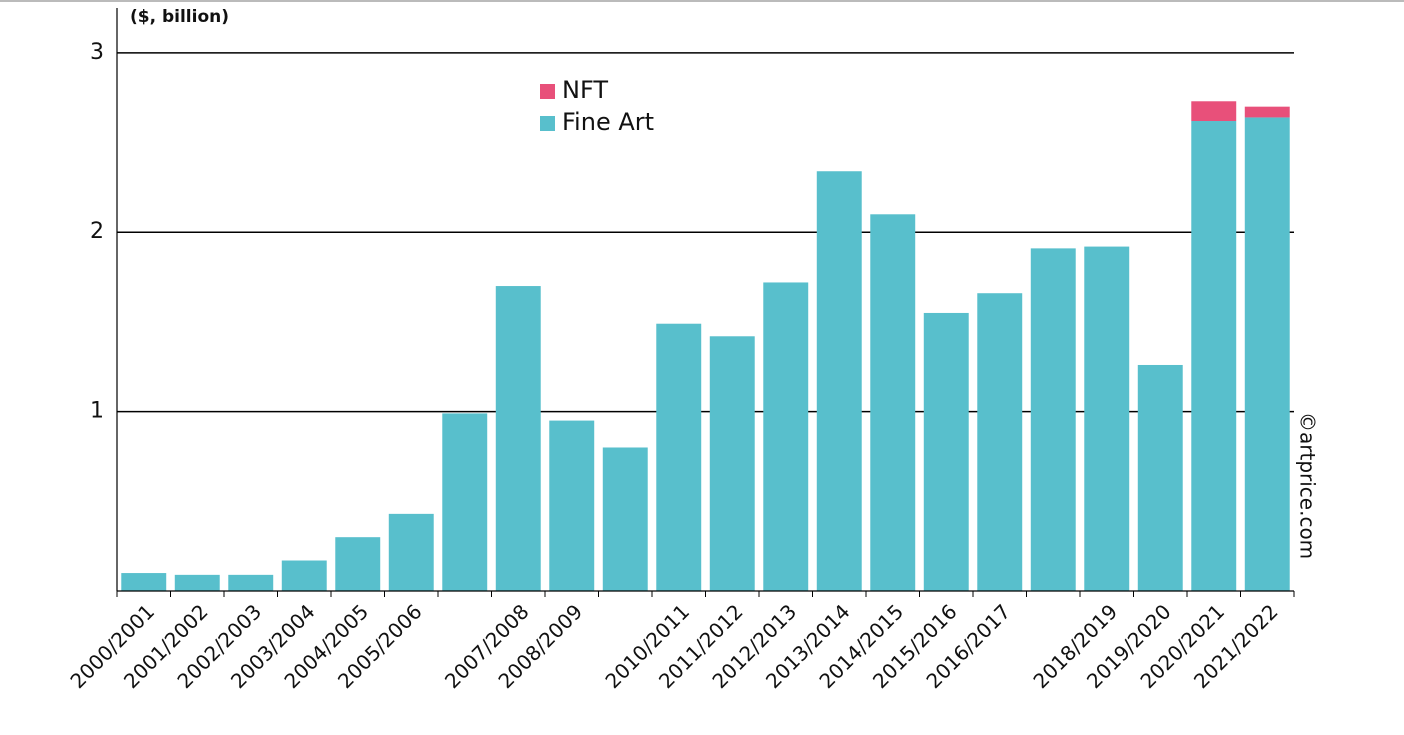 The width and height of the screenshot is (1404, 735). Describe the element at coordinates (97, 52) in the screenshot. I see `y-tick-label: 3` at that location.